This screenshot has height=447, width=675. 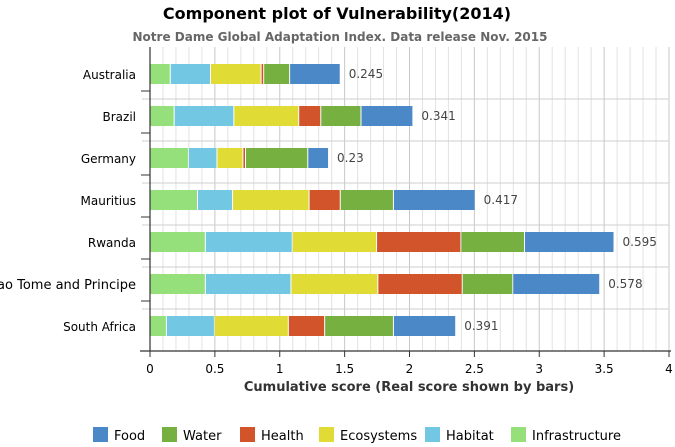 I want to click on category-label: Rwanda, so click(x=112, y=243).